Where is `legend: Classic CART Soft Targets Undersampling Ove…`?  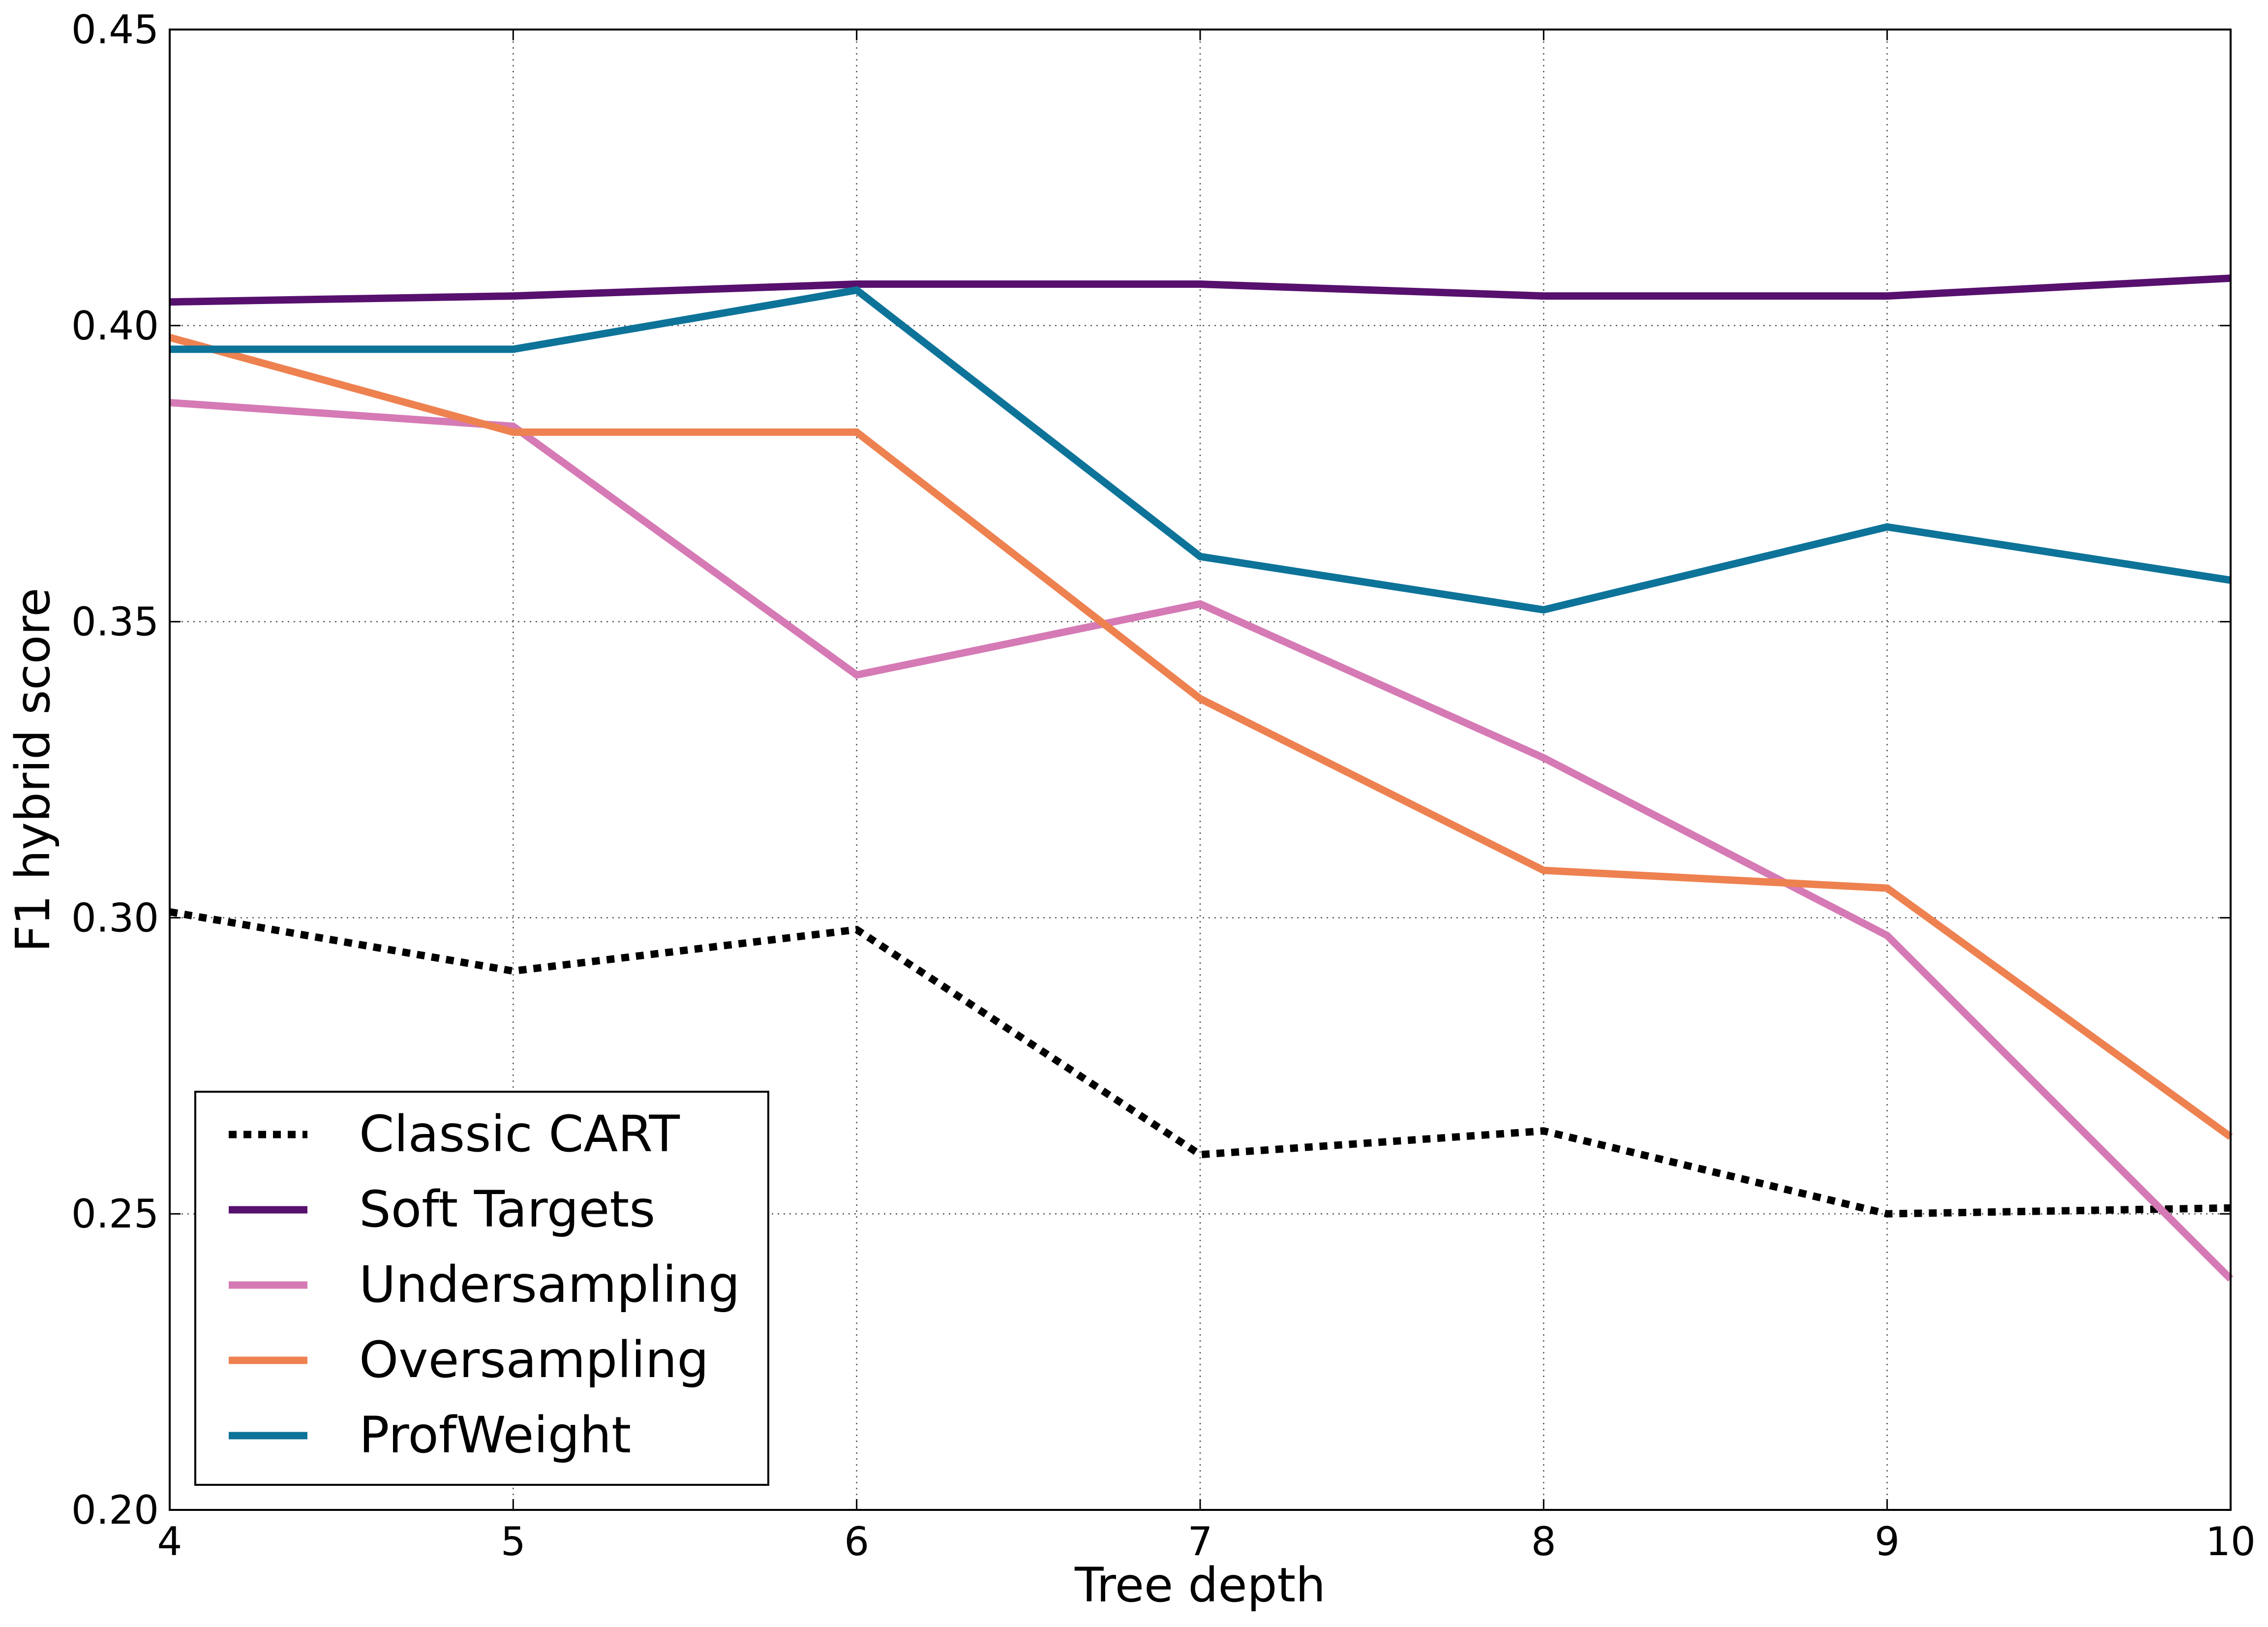
legend: Classic CART Soft Targets Undersampling Ove… is located at coordinates (482, 1288).